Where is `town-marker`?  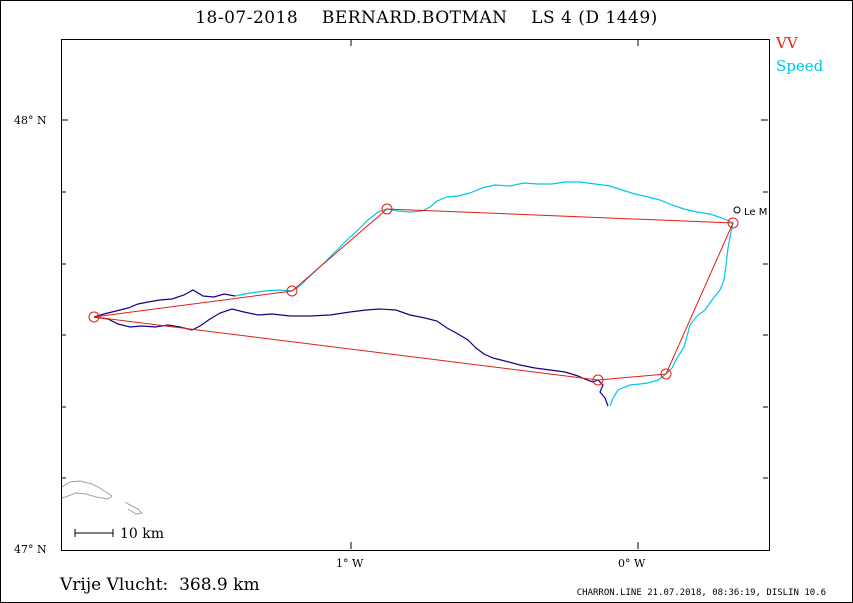
town-marker is located at coordinates (737, 210).